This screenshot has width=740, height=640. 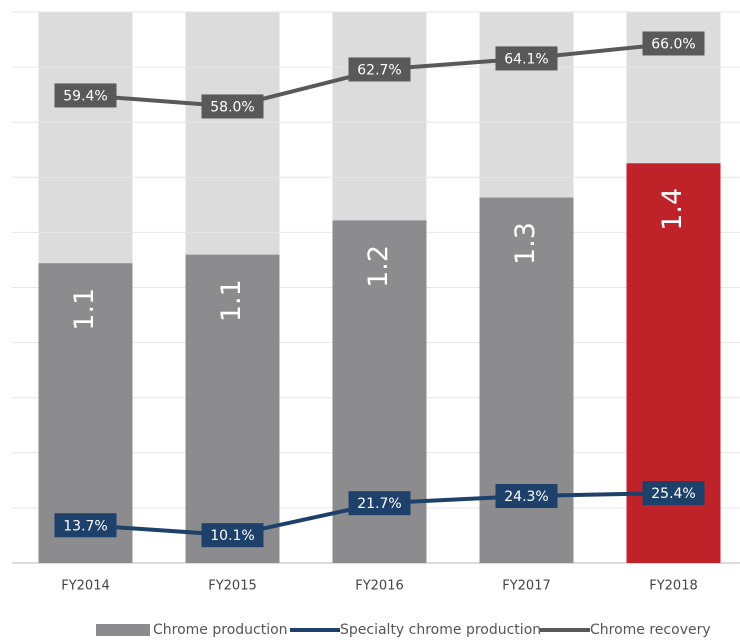 I want to click on bar-value-label: 1.4, so click(x=672, y=209).